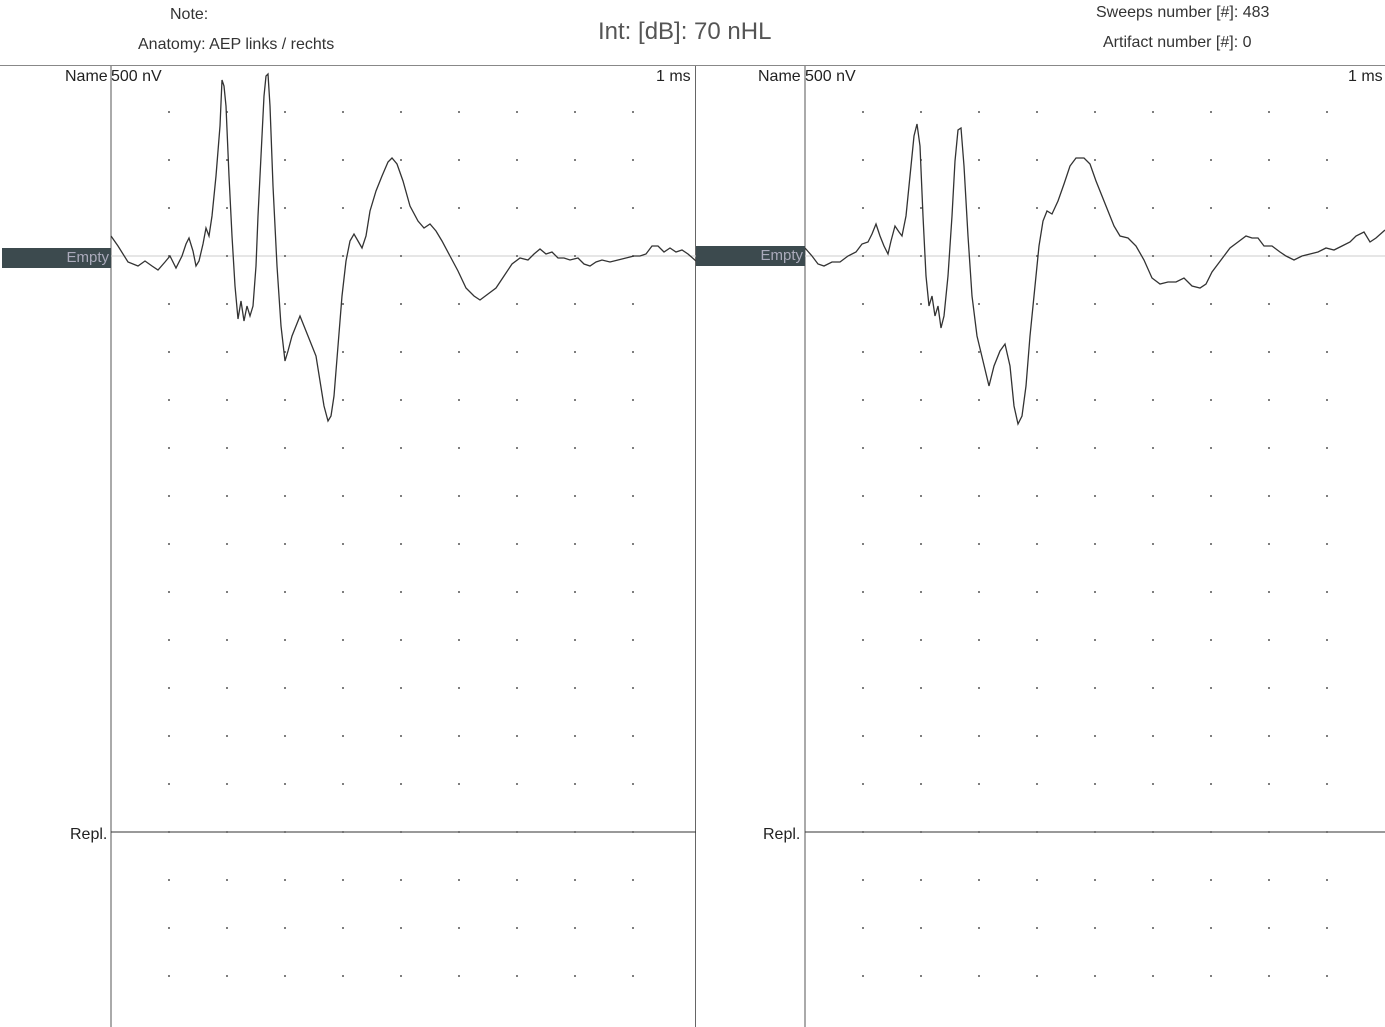 The height and width of the screenshot is (1027, 1385). I want to click on amplitude-scale: 500 nV, so click(830, 76).